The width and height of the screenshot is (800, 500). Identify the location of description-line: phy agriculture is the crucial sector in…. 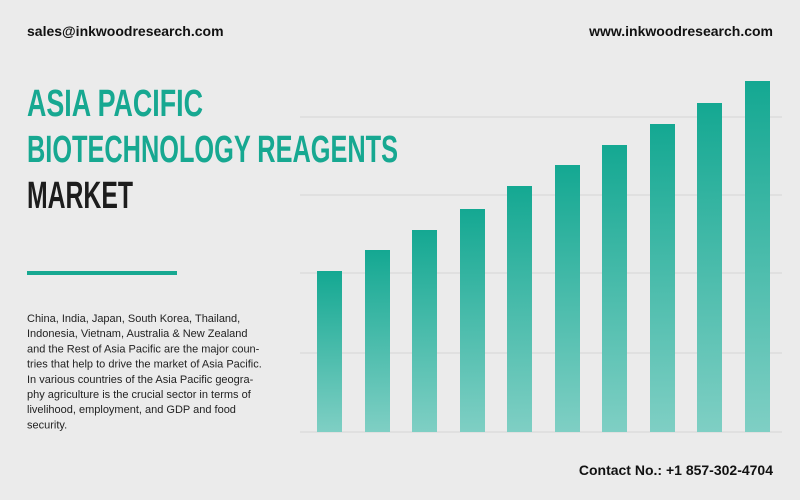
(139, 395).